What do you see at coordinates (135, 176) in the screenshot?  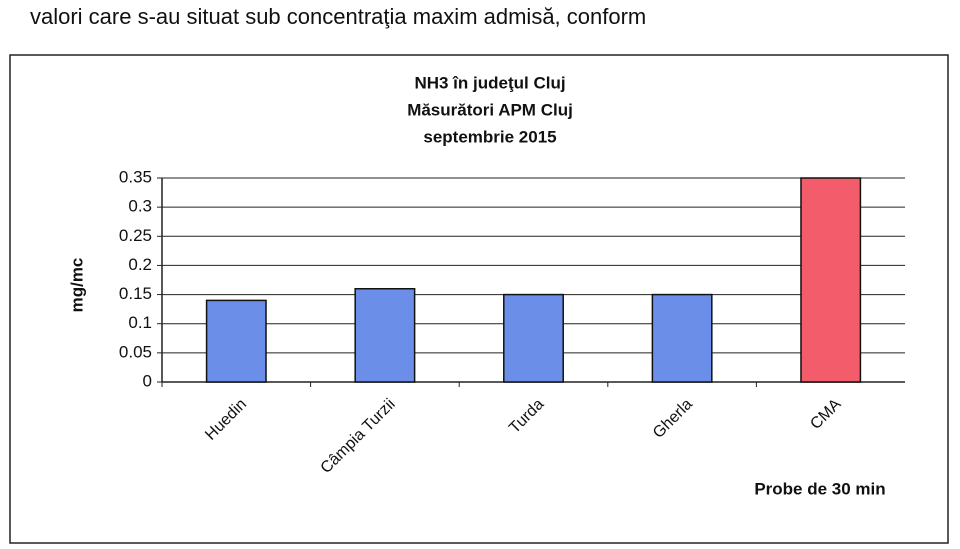 I see `y-tick-label: 0.35` at bounding box center [135, 176].